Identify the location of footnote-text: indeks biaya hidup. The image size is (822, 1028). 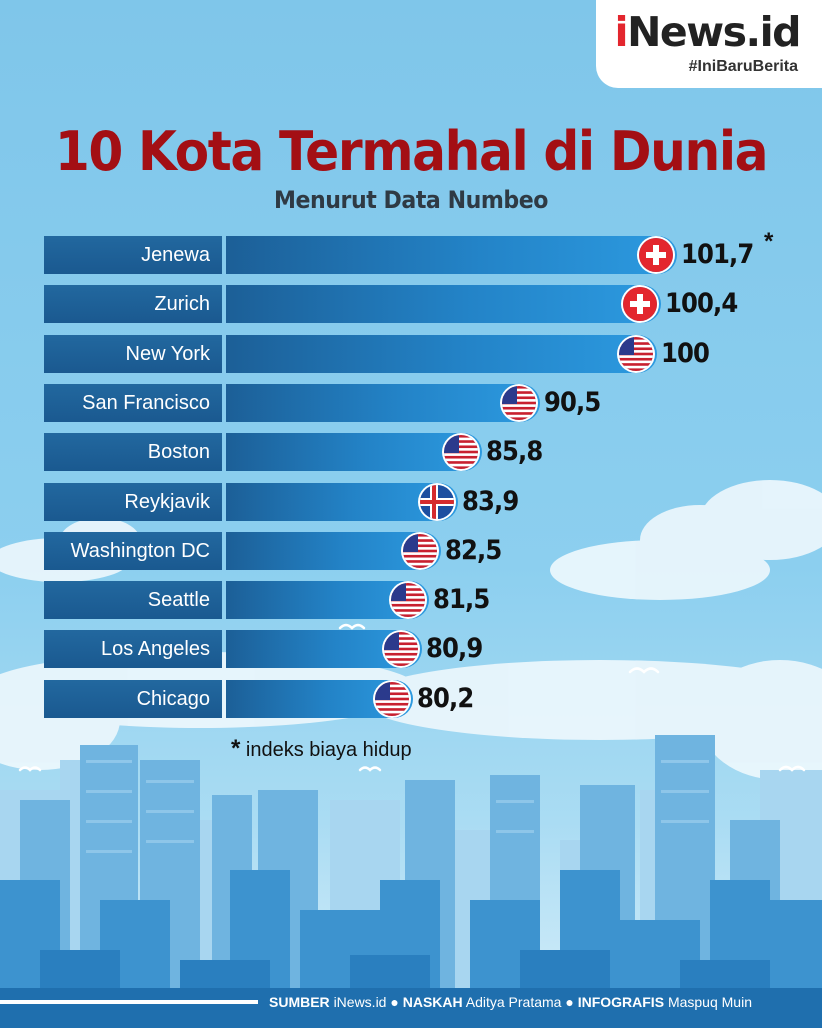
(328, 750).